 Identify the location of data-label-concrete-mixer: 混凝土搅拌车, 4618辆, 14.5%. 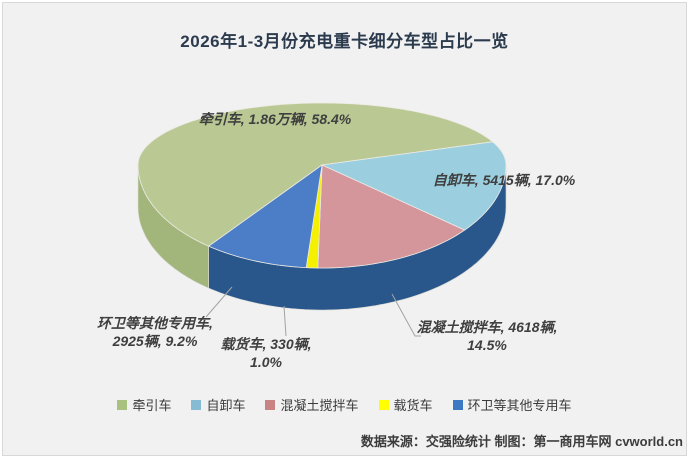
(487, 336).